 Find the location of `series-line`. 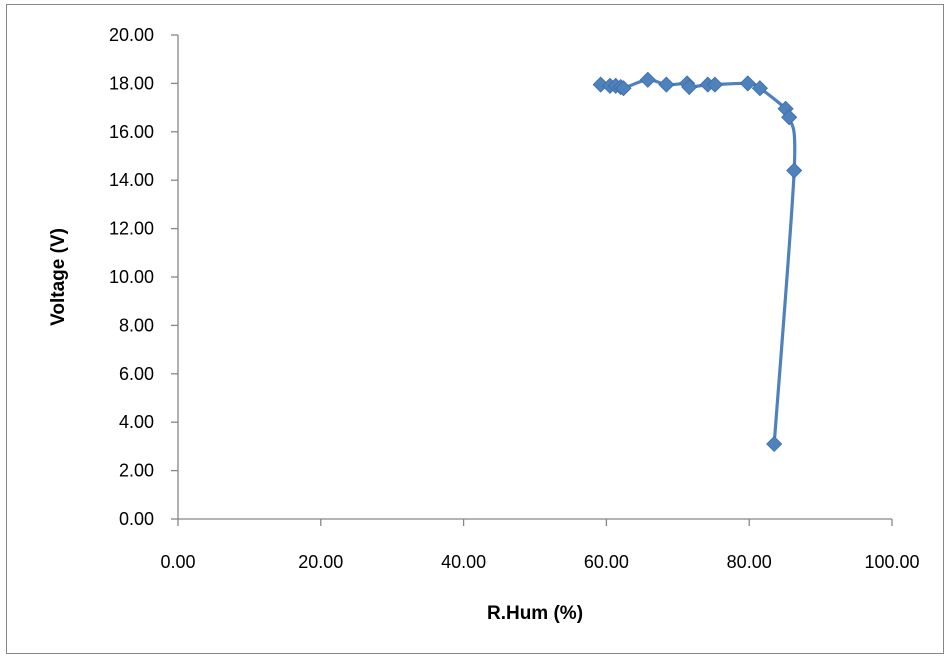

series-line is located at coordinates (698, 262).